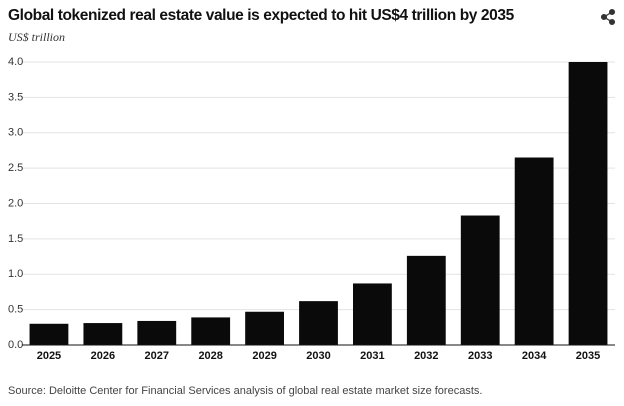 This screenshot has width=624, height=406. What do you see at coordinates (372, 356) in the screenshot?
I see `x-tick-label: 2031` at bounding box center [372, 356].